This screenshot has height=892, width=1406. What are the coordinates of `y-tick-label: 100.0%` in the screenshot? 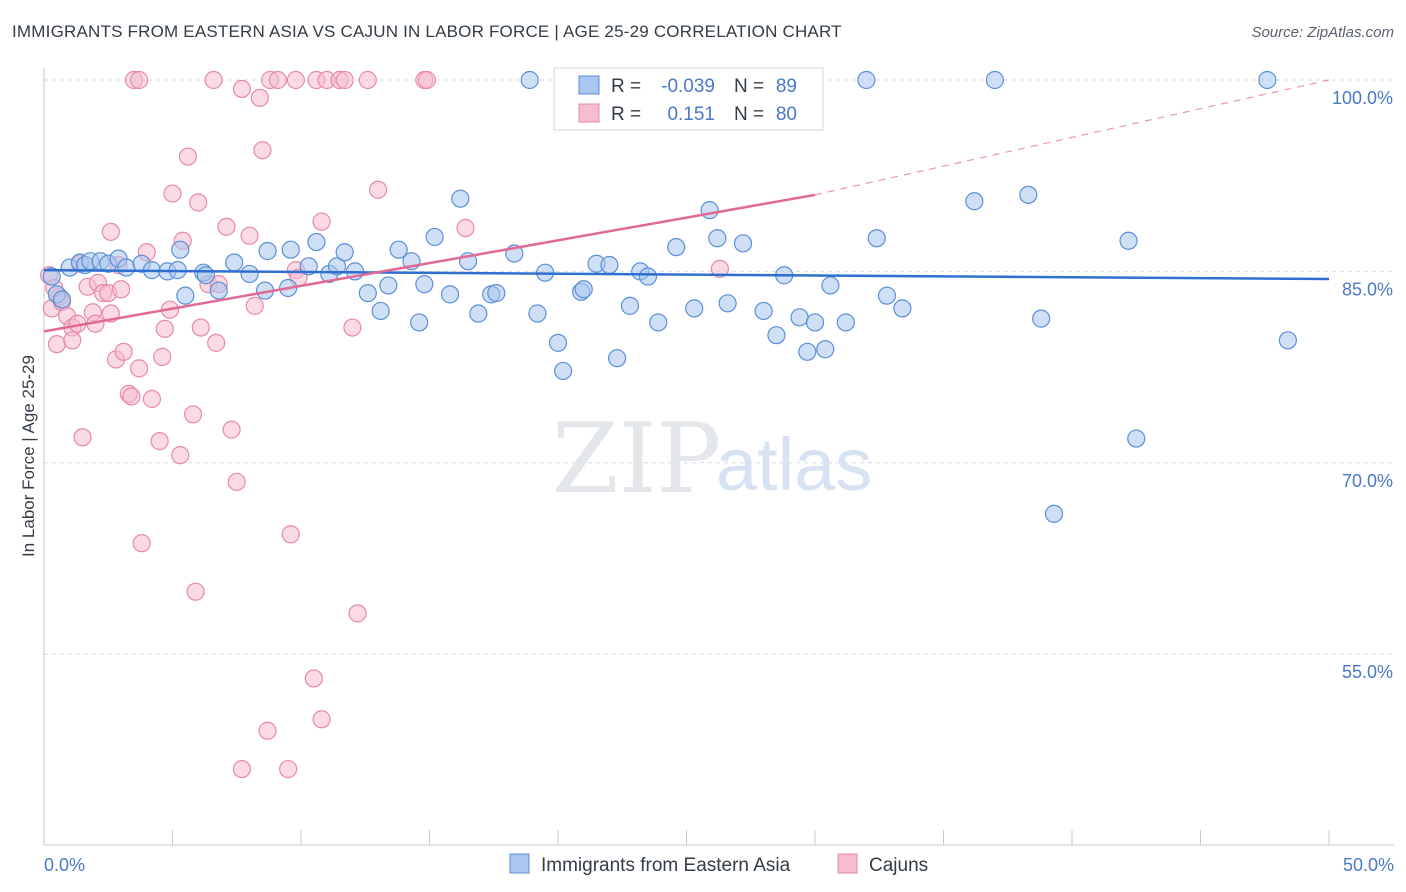 It's located at (1362, 98).